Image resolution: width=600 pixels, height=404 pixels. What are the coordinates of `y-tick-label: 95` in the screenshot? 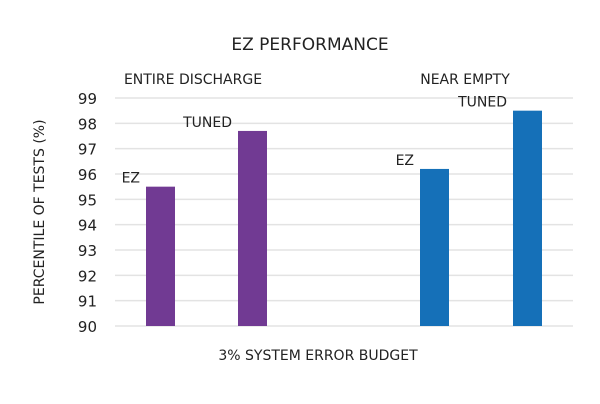 It's located at (87, 200).